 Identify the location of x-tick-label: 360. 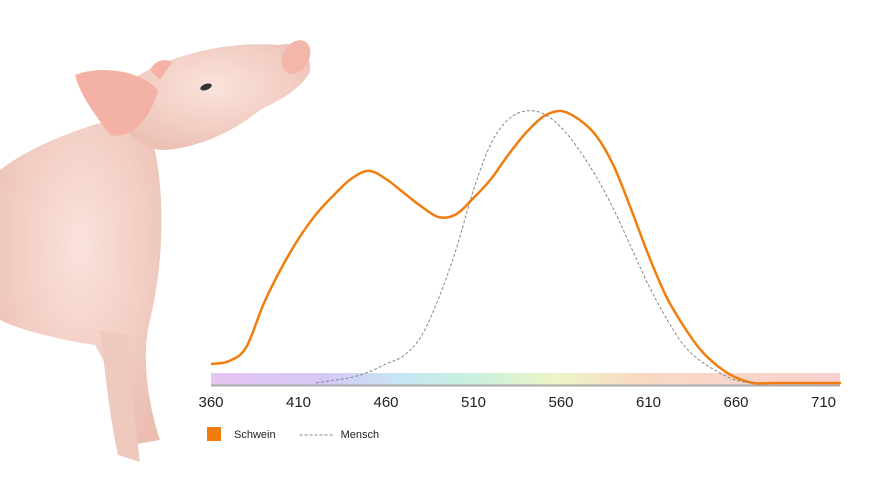
(210, 402).